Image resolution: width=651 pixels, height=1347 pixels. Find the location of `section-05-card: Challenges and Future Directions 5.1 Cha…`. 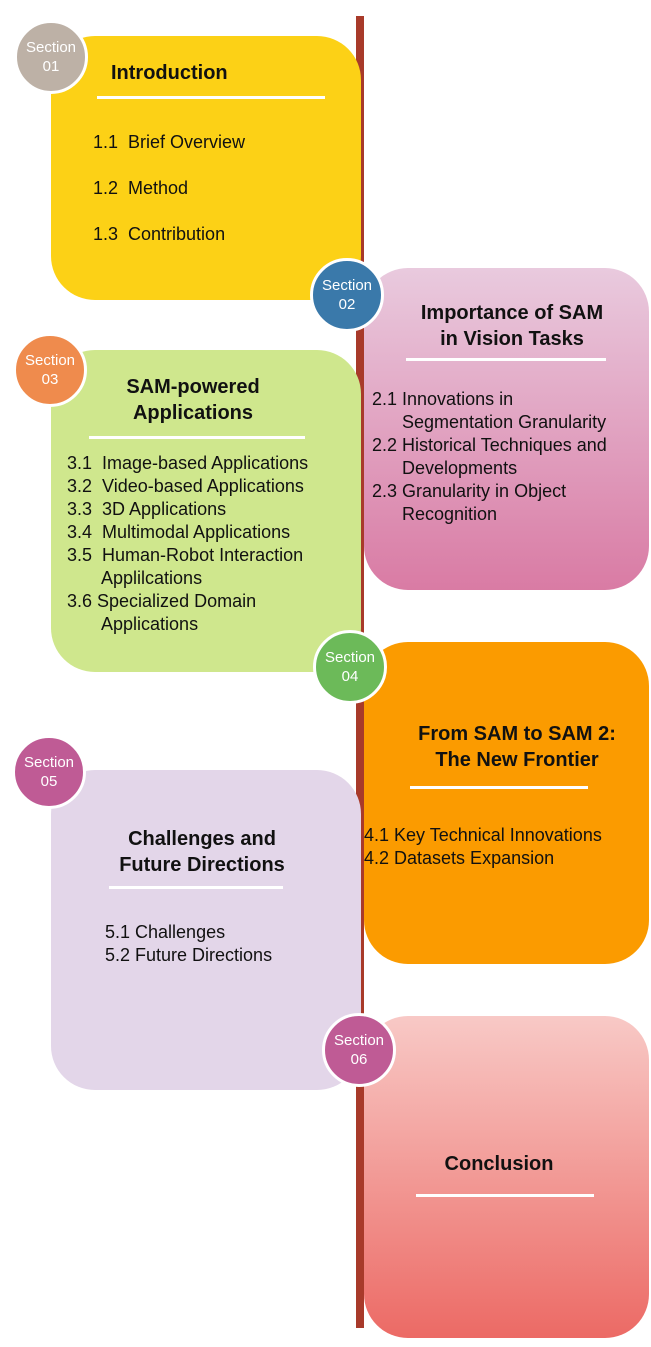

section-05-card: Challenges and Future Directions 5.1 Cha… is located at coordinates (206, 930).